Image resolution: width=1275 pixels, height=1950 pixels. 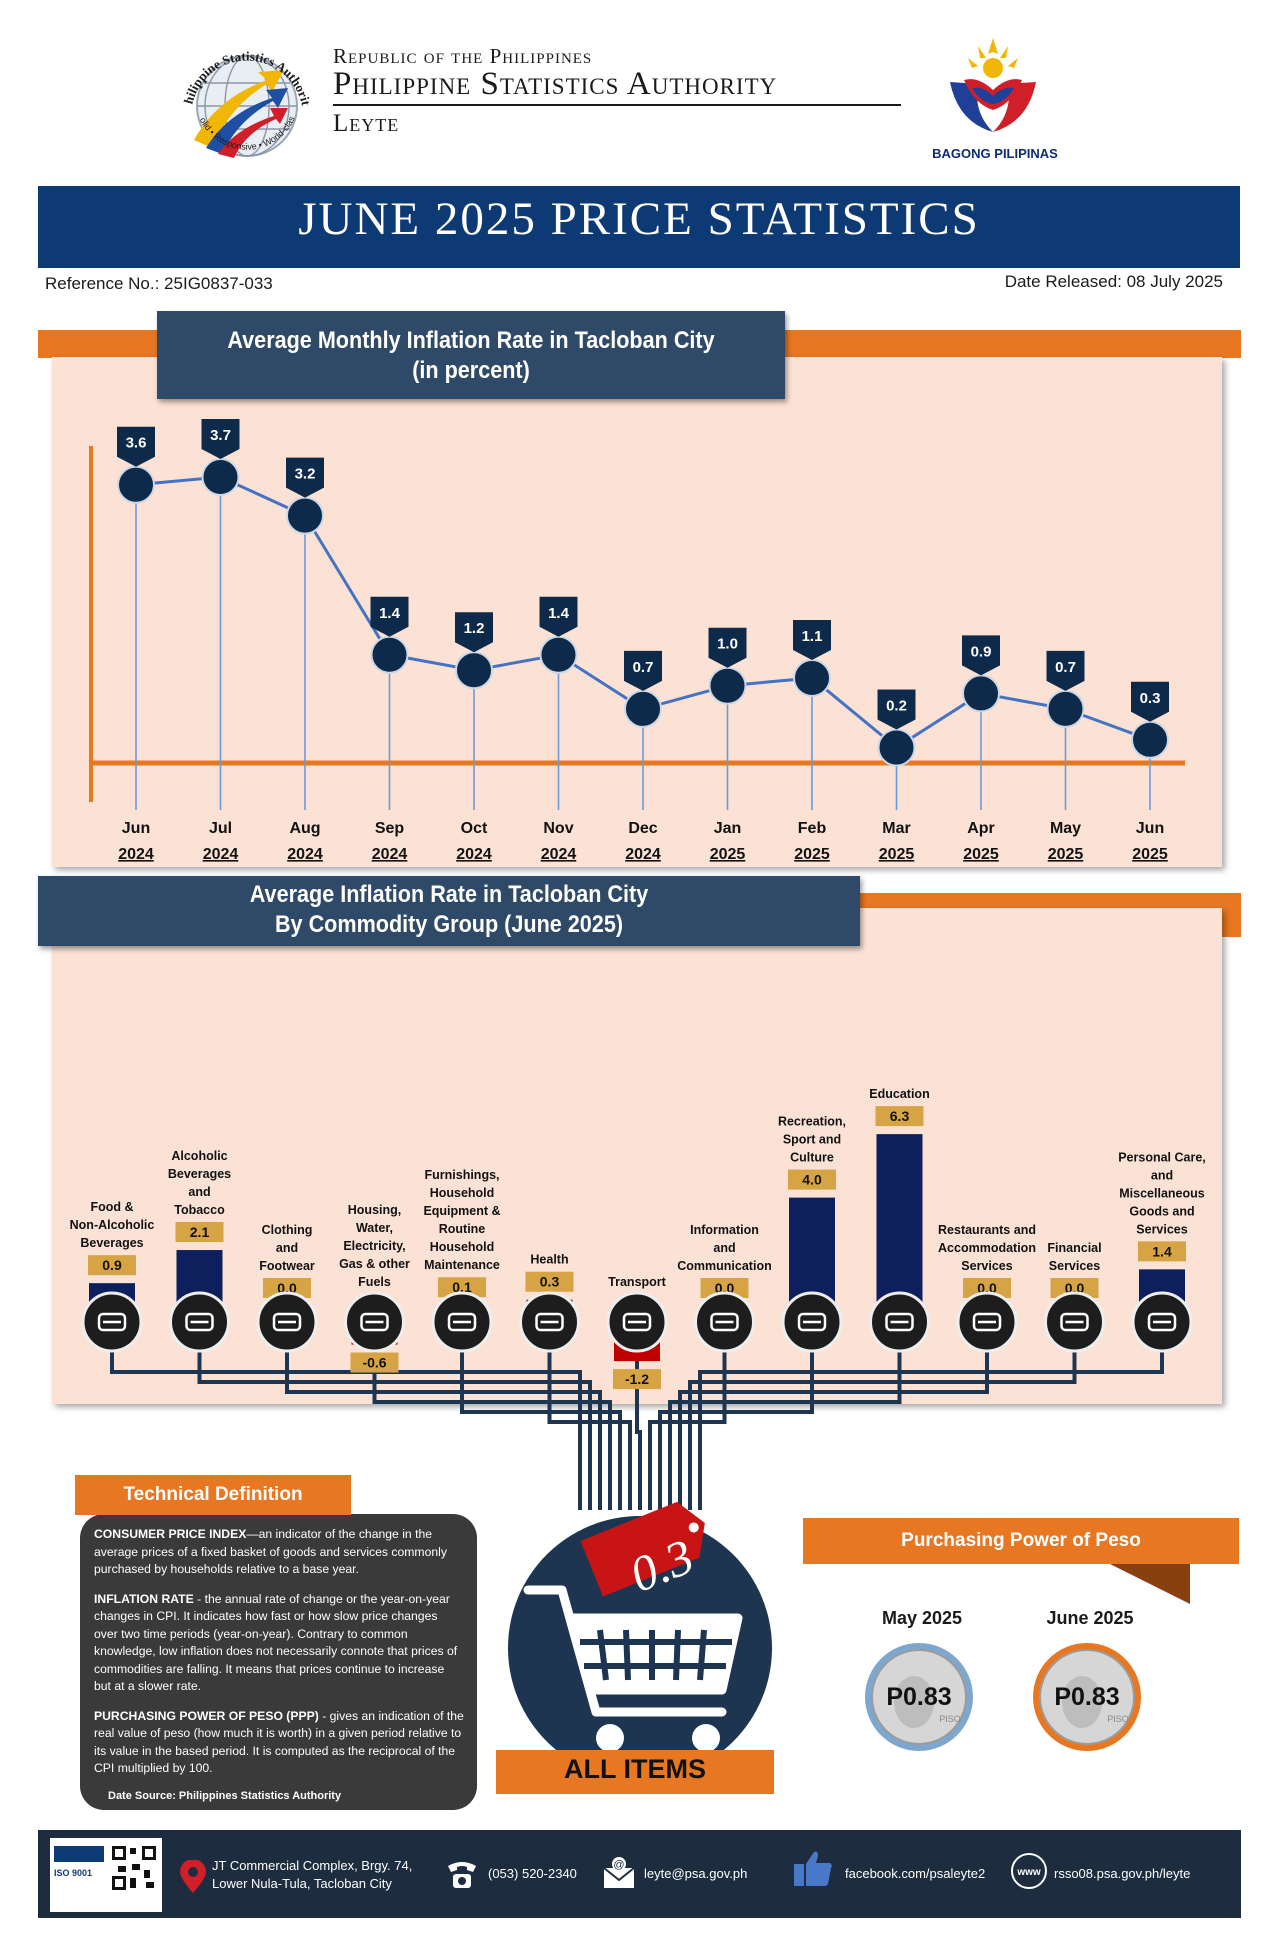 What do you see at coordinates (1090, 1618) in the screenshot?
I see `june-2025-label: June 2025` at bounding box center [1090, 1618].